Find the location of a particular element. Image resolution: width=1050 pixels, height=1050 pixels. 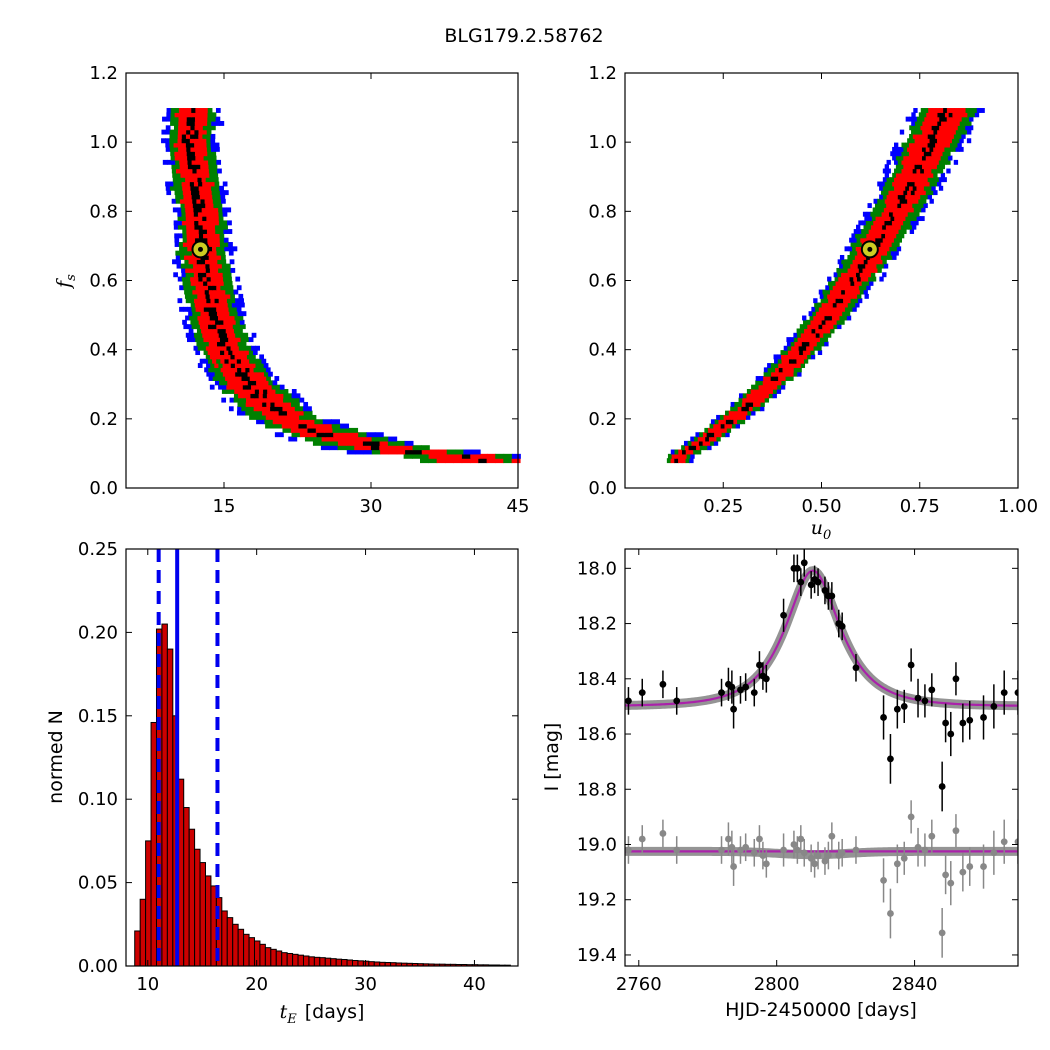

p2-density-cells is located at coordinates (825, 286).